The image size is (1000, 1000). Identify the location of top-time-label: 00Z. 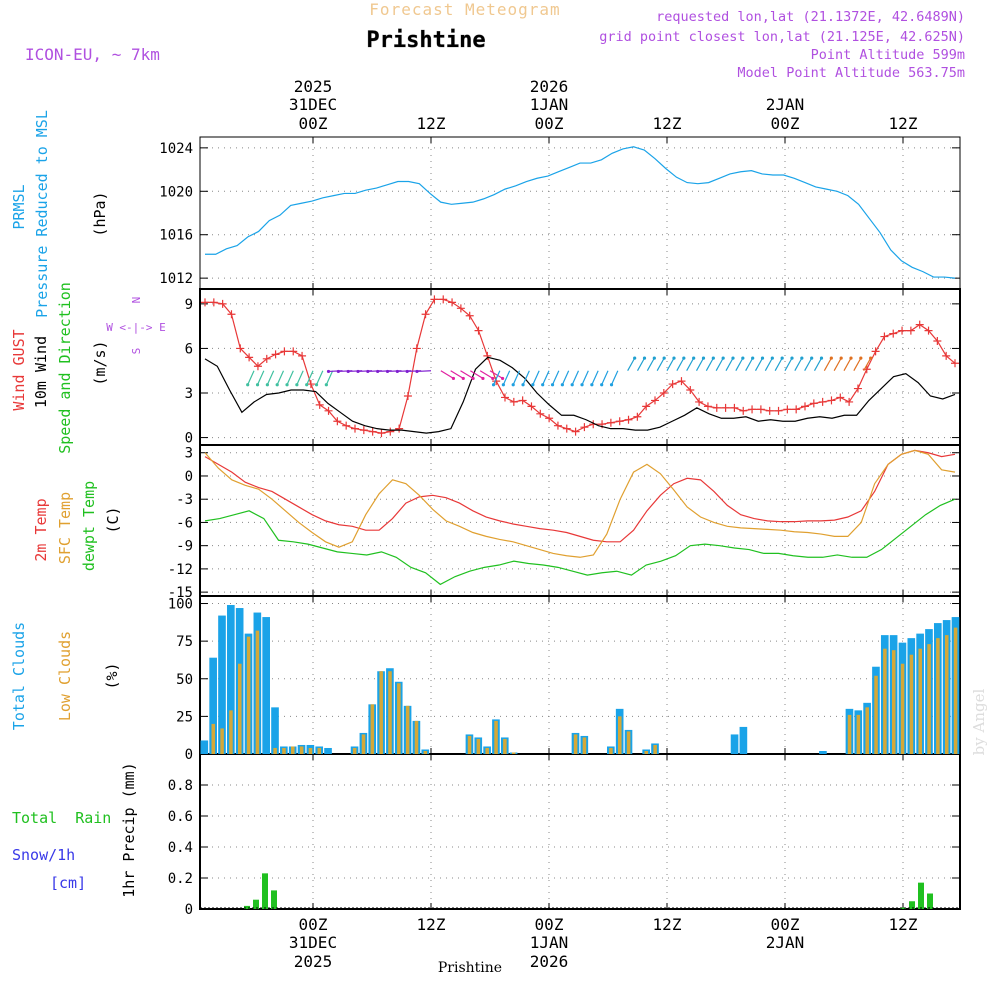
(785, 123).